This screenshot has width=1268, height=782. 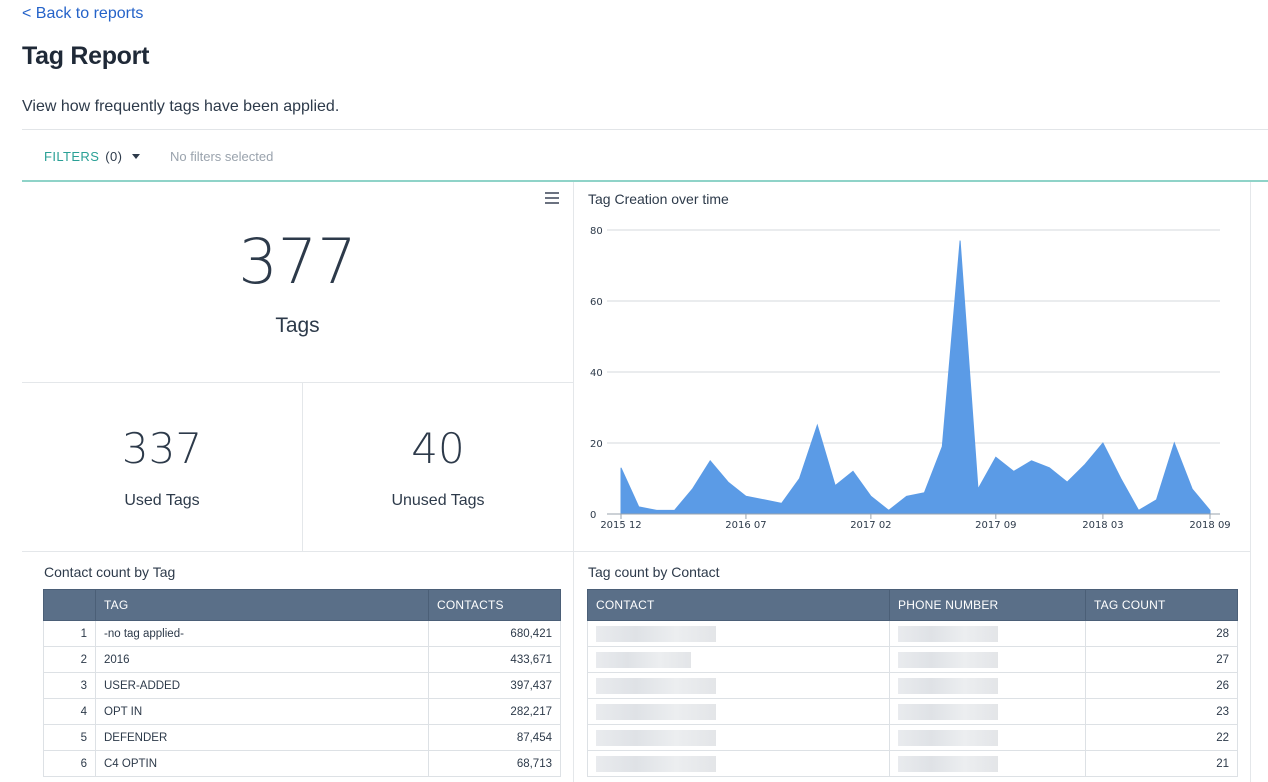 What do you see at coordinates (1209, 525) in the screenshot?
I see `x-tick-label: 2018 09` at bounding box center [1209, 525].